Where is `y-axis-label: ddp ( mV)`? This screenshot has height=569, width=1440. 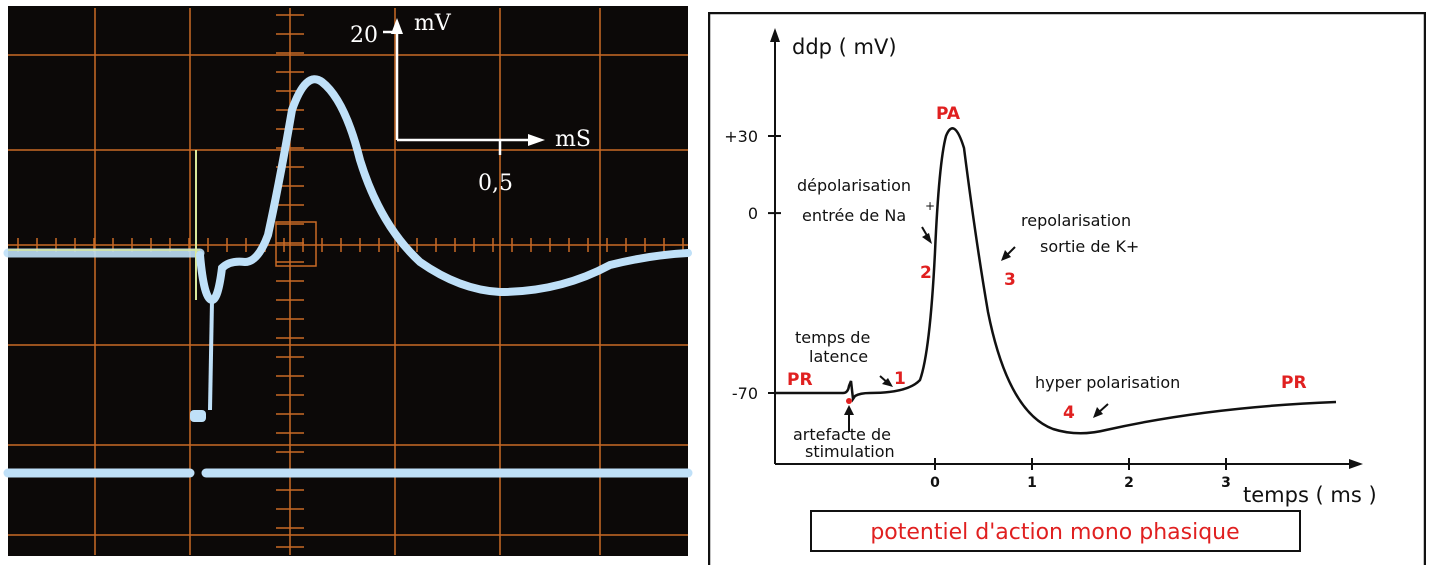
y-axis-label: ddp ( mV) is located at coordinates (844, 47).